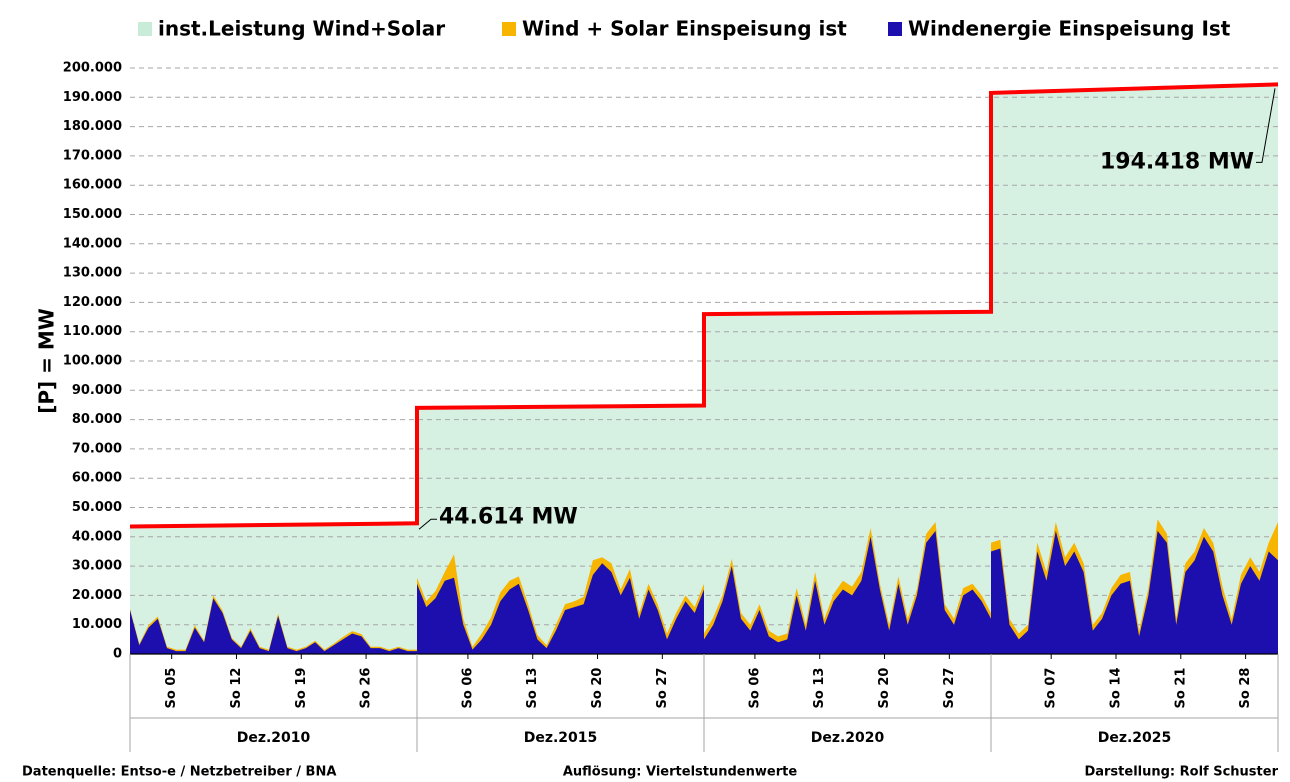 Image resolution: width=1290 pixels, height=782 pixels. I want to click on x-tick-label: So 07, so click(1051, 688).